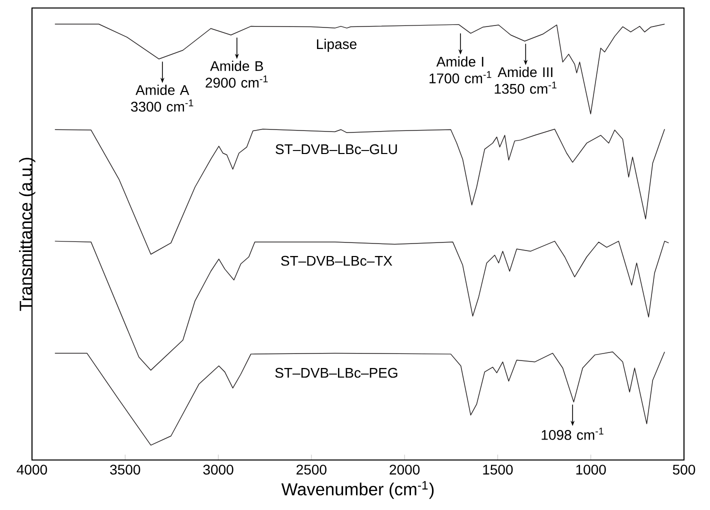  Describe the element at coordinates (525, 80) in the screenshot. I see `annotation: Amide III 1350 cm$^{-1}$` at that location.